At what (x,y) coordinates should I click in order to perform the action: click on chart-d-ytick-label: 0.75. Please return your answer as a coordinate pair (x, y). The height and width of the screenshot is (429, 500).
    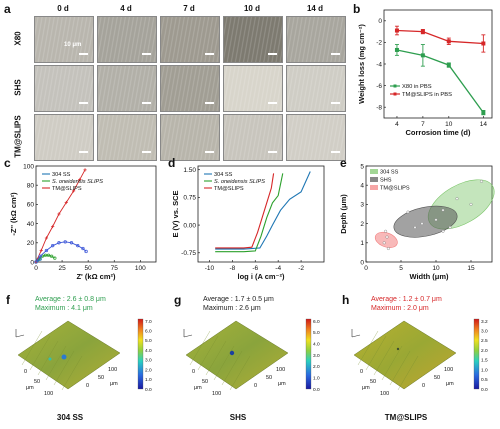
    Looking at the image, I should click on (189, 198).